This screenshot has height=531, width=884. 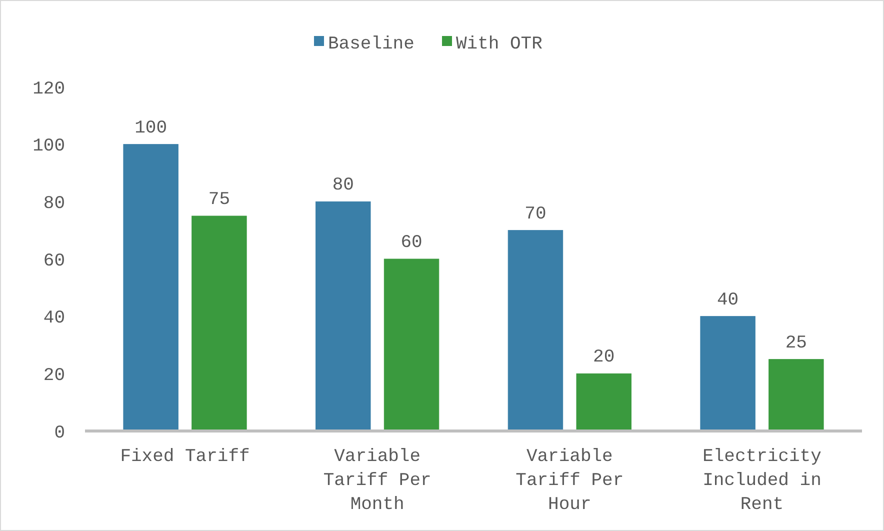 I want to click on x-tick-label: Electricity Included in Rent, so click(x=762, y=481).